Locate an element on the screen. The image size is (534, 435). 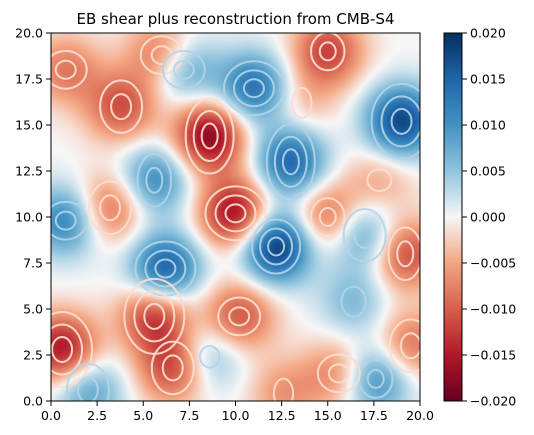
y-tick-label: 12.5 is located at coordinates (29, 171).